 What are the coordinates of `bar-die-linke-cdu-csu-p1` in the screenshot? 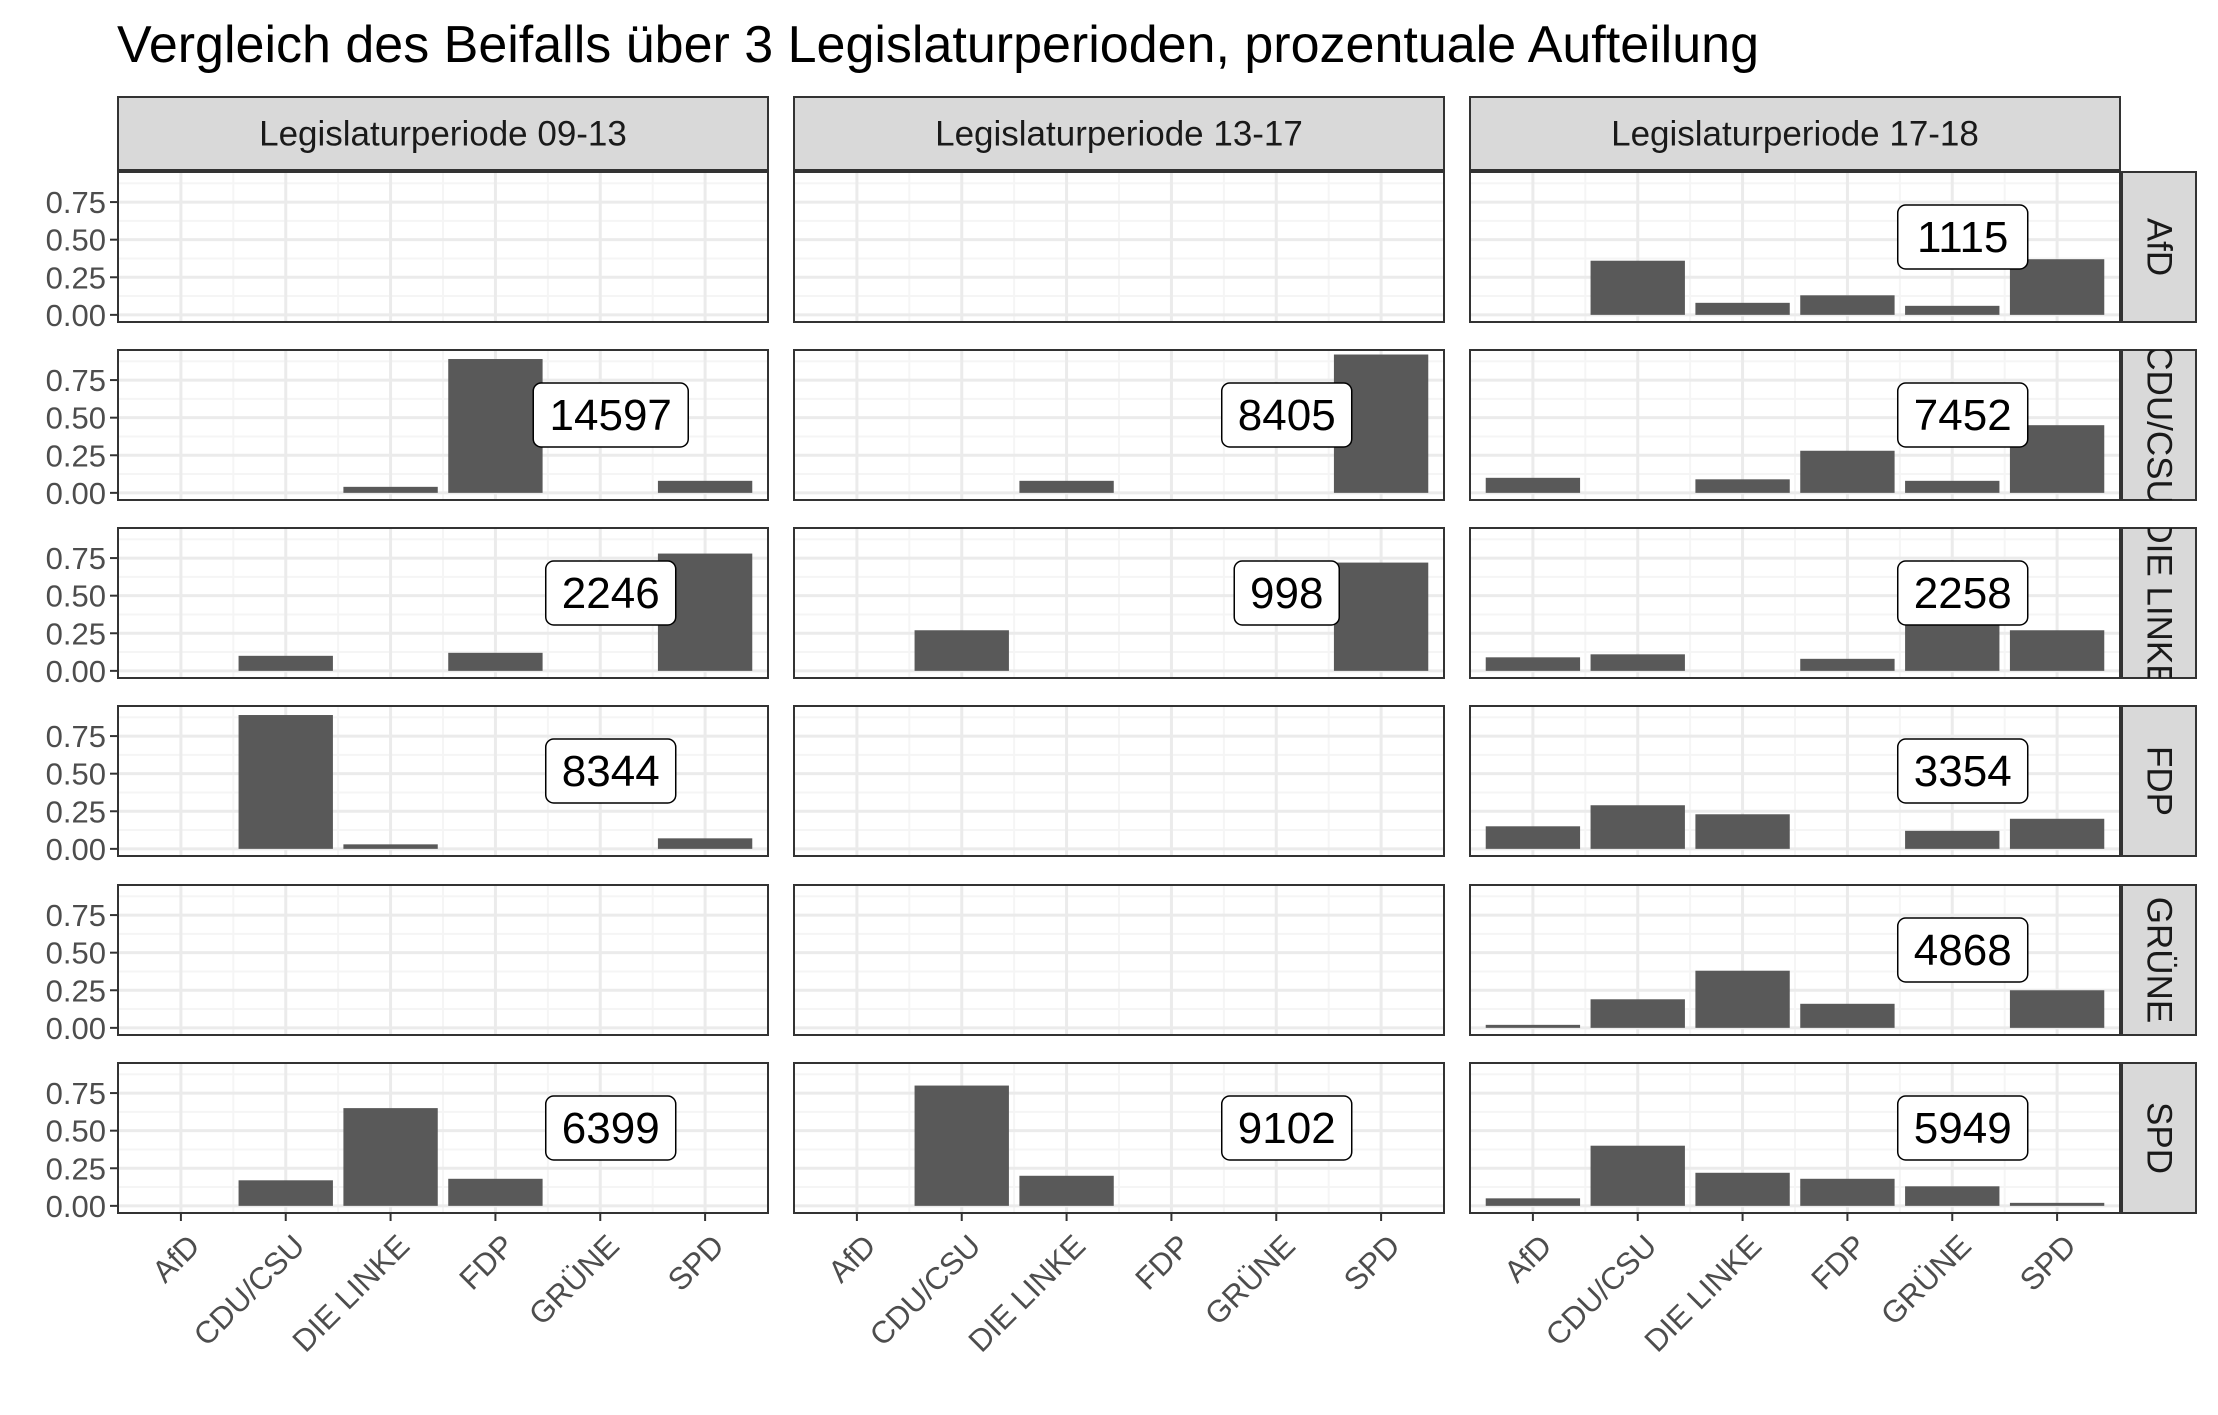 It's located at (285, 663).